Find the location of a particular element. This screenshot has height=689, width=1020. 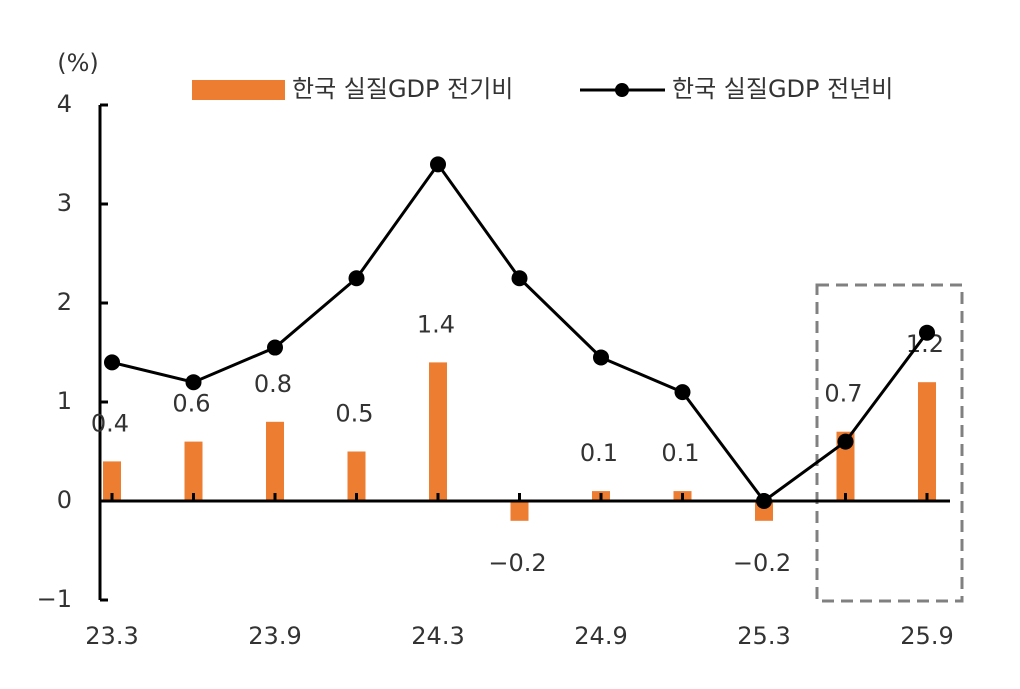

x-tick-label: 24.3 is located at coordinates (437, 636).